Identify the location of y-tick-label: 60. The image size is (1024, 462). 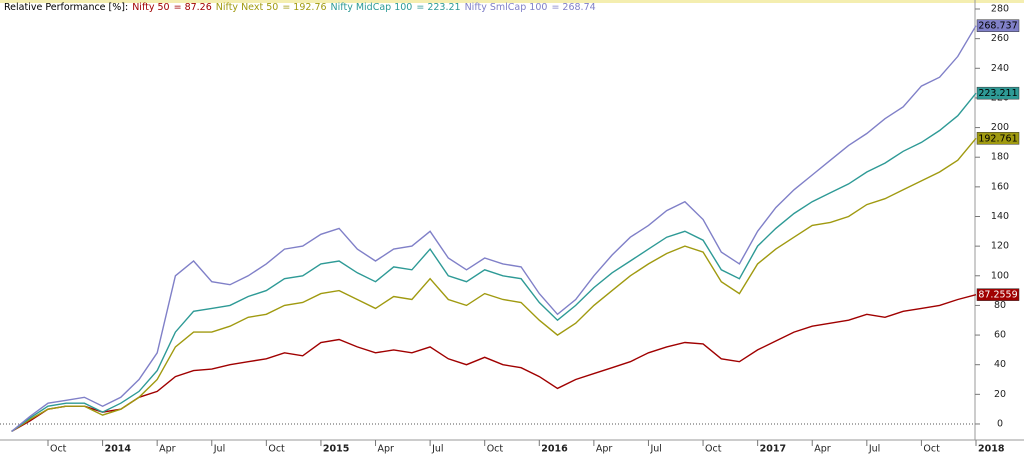
(1000, 335).